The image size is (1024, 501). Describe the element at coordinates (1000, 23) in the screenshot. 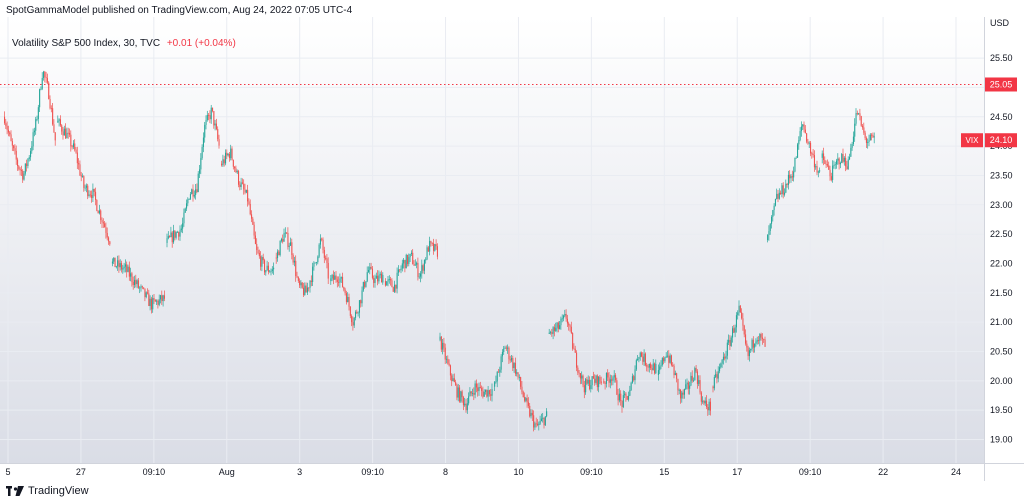

I see `currency-label: USD` at that location.